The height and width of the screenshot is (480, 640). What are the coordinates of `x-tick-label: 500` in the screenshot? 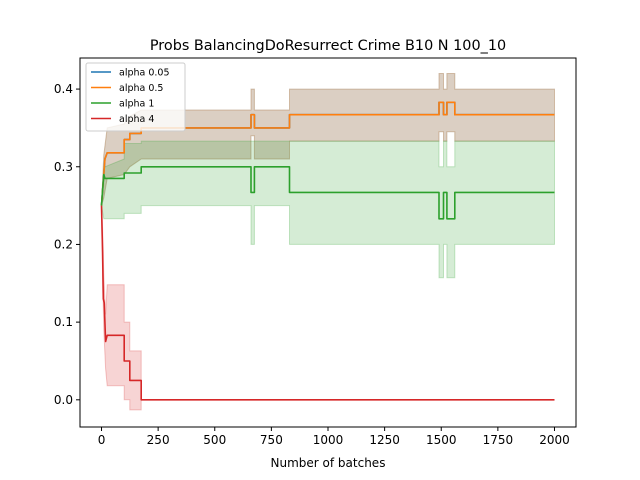 It's located at (214, 440).